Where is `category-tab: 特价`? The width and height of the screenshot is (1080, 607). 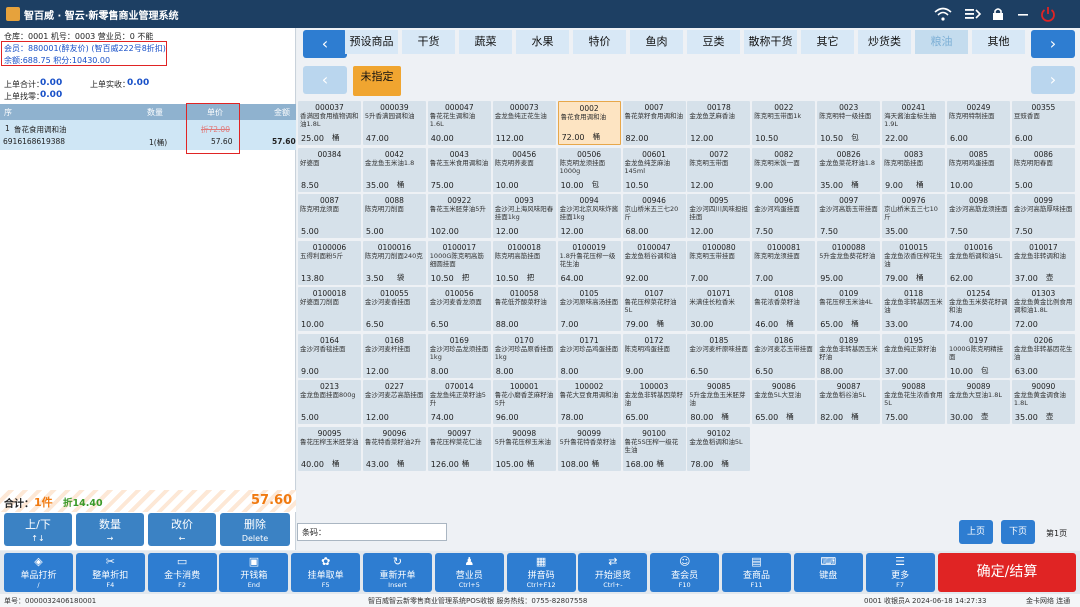 category-tab: 特价 is located at coordinates (599, 42).